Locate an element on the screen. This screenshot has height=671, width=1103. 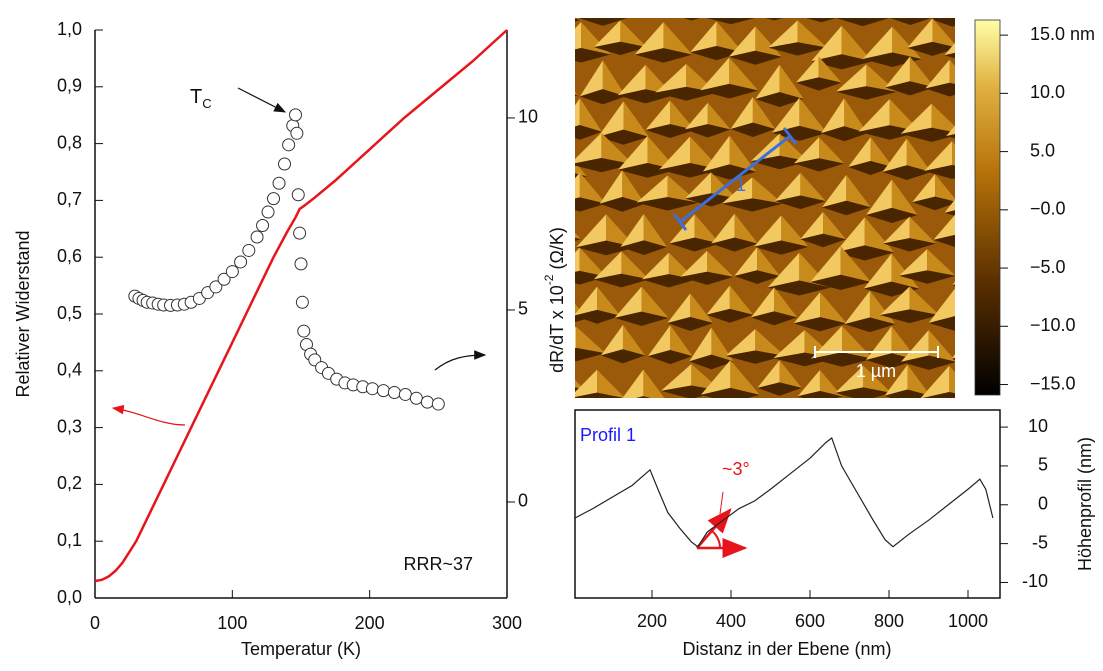
y-axis-title: Höhenprofil (nm) is located at coordinates (1085, 504).